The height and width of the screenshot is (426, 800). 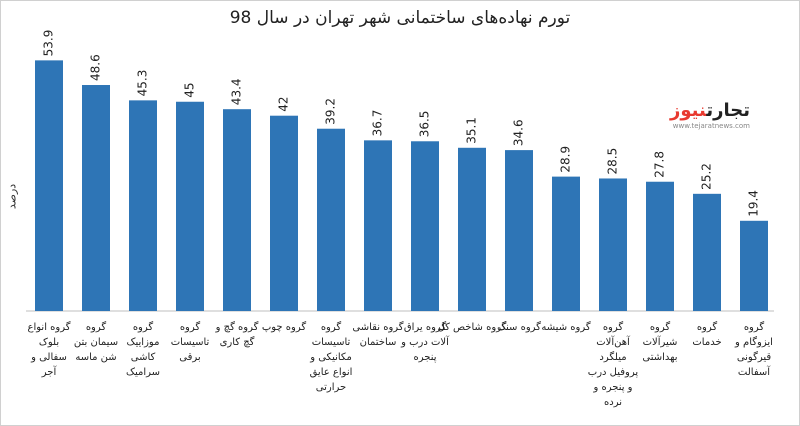 What do you see at coordinates (377, 334) in the screenshot?
I see `category-label: گروه نقاشی ساختمان` at bounding box center [377, 334].